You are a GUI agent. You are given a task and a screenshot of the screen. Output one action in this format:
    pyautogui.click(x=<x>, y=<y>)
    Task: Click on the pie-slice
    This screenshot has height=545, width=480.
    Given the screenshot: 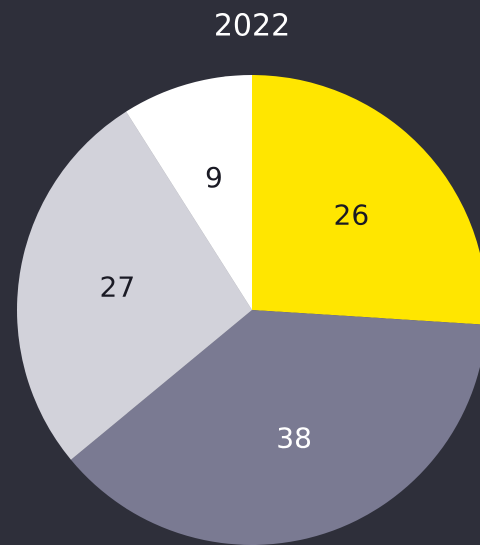 What is the action you would take?
    pyautogui.click(x=189, y=192)
    